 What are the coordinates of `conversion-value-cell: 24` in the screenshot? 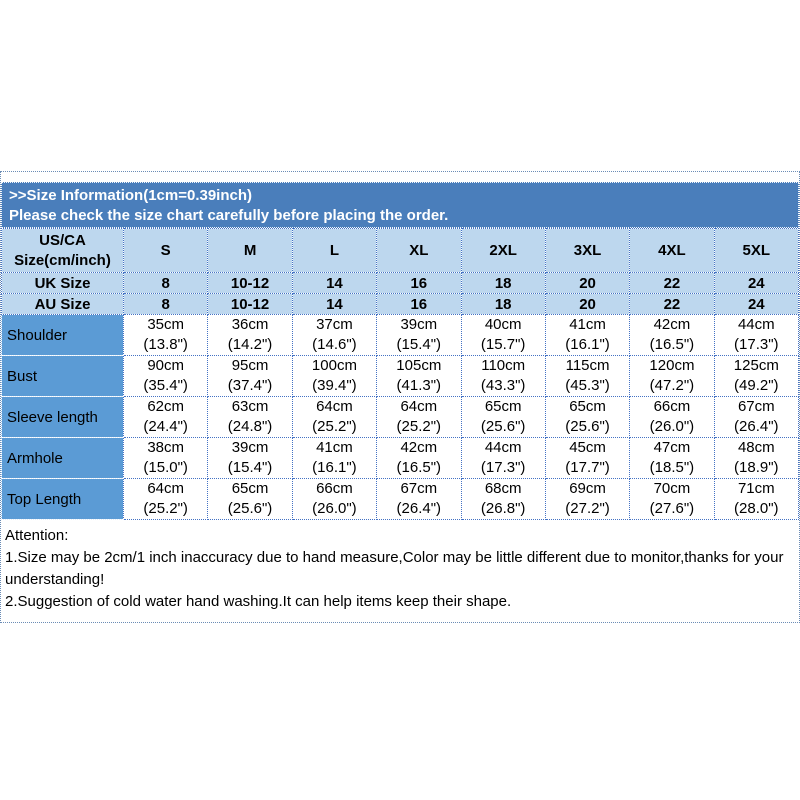 It's located at (756, 304).